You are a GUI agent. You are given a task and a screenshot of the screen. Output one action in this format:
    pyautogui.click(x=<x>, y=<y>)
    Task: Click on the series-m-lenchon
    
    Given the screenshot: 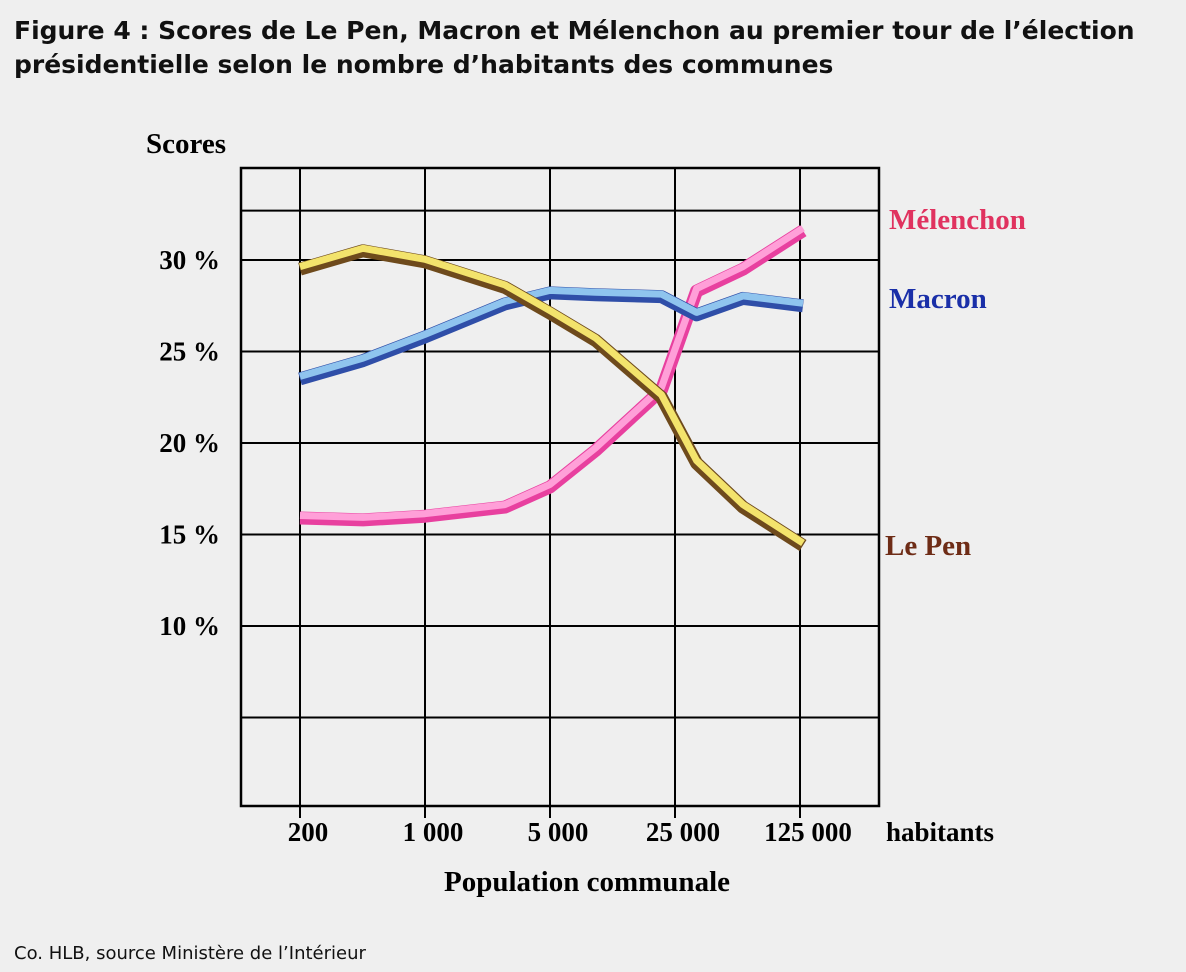 What is the action you would take?
    pyautogui.click(x=553, y=376)
    